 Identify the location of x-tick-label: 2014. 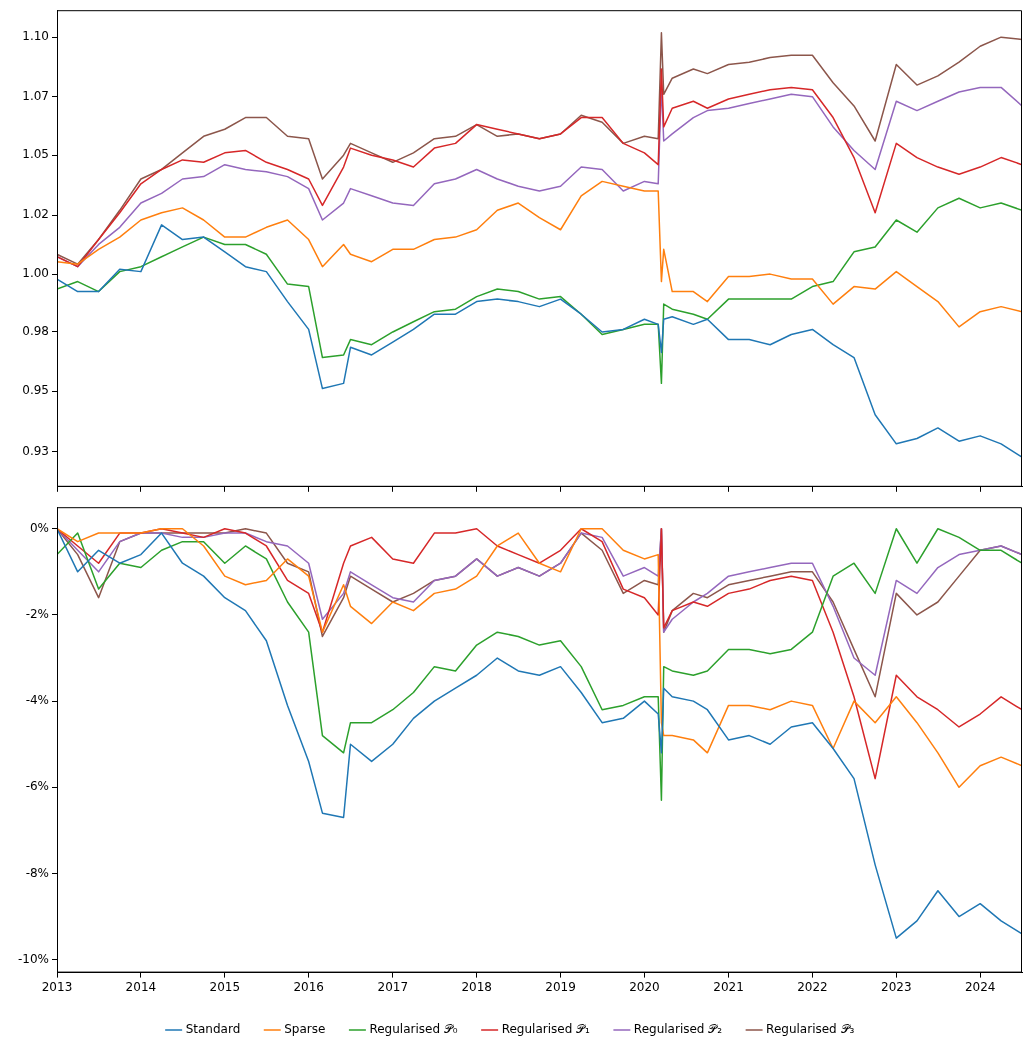
(141, 986).